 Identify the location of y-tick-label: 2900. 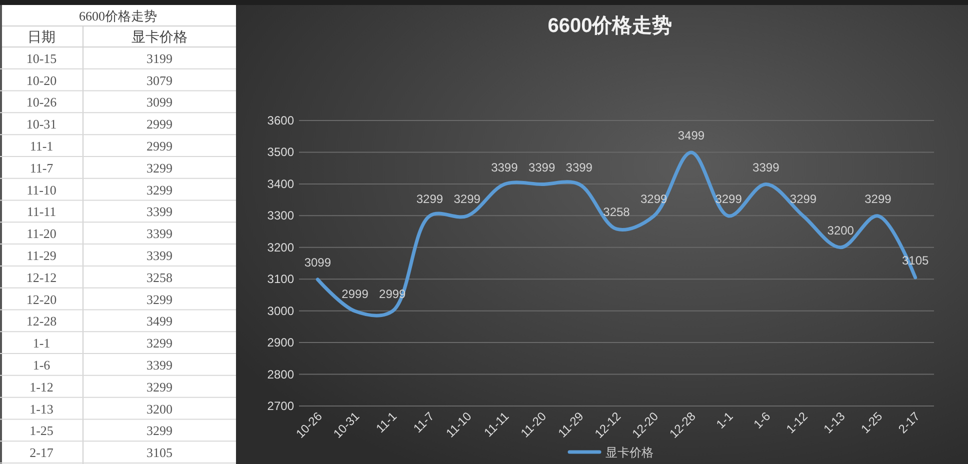
(280, 343).